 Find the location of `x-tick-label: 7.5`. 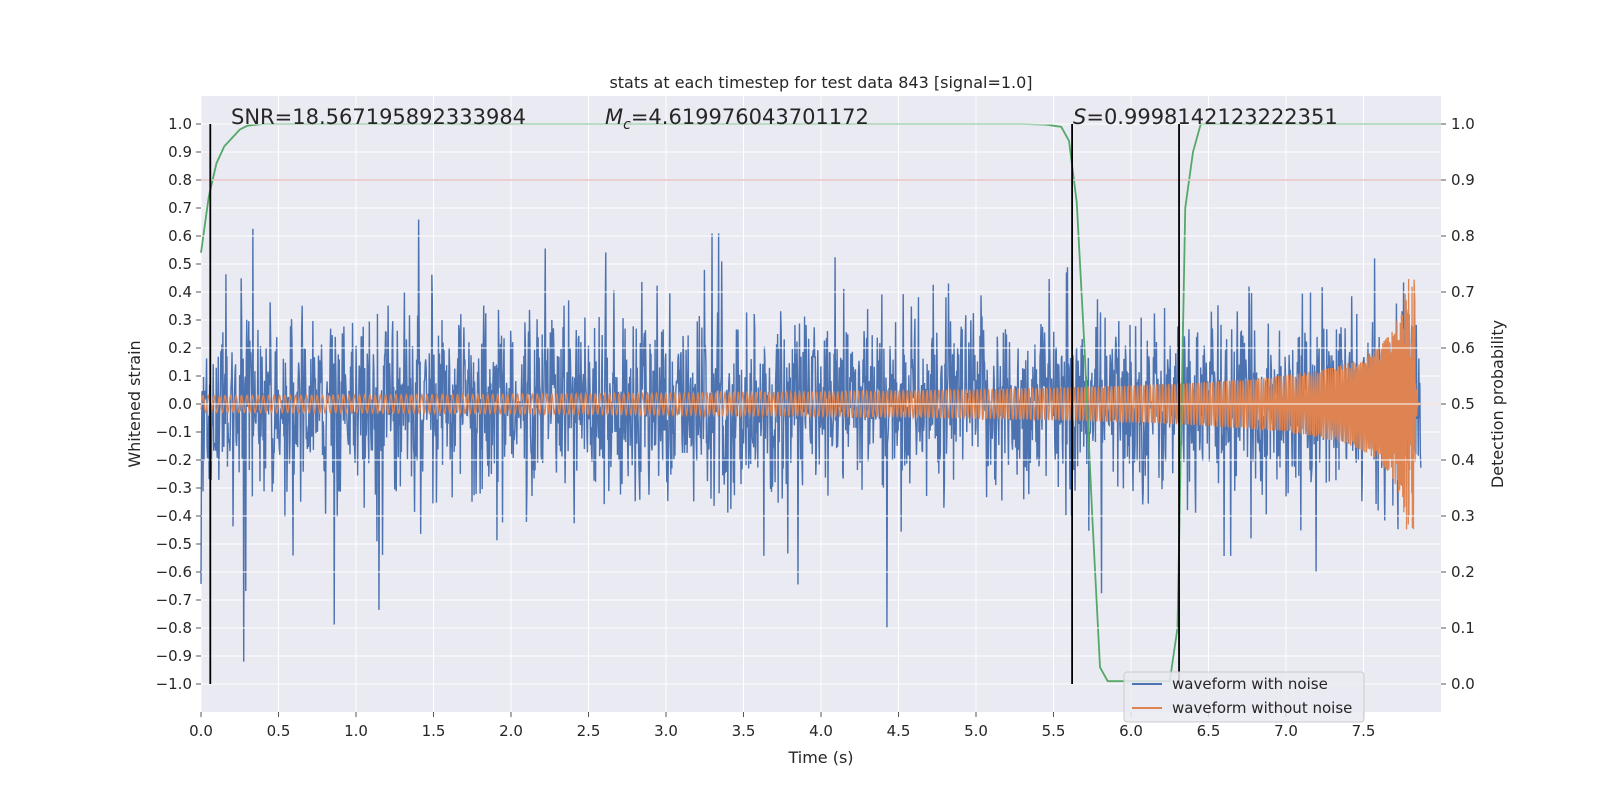

x-tick-label: 7.5 is located at coordinates (1364, 731).